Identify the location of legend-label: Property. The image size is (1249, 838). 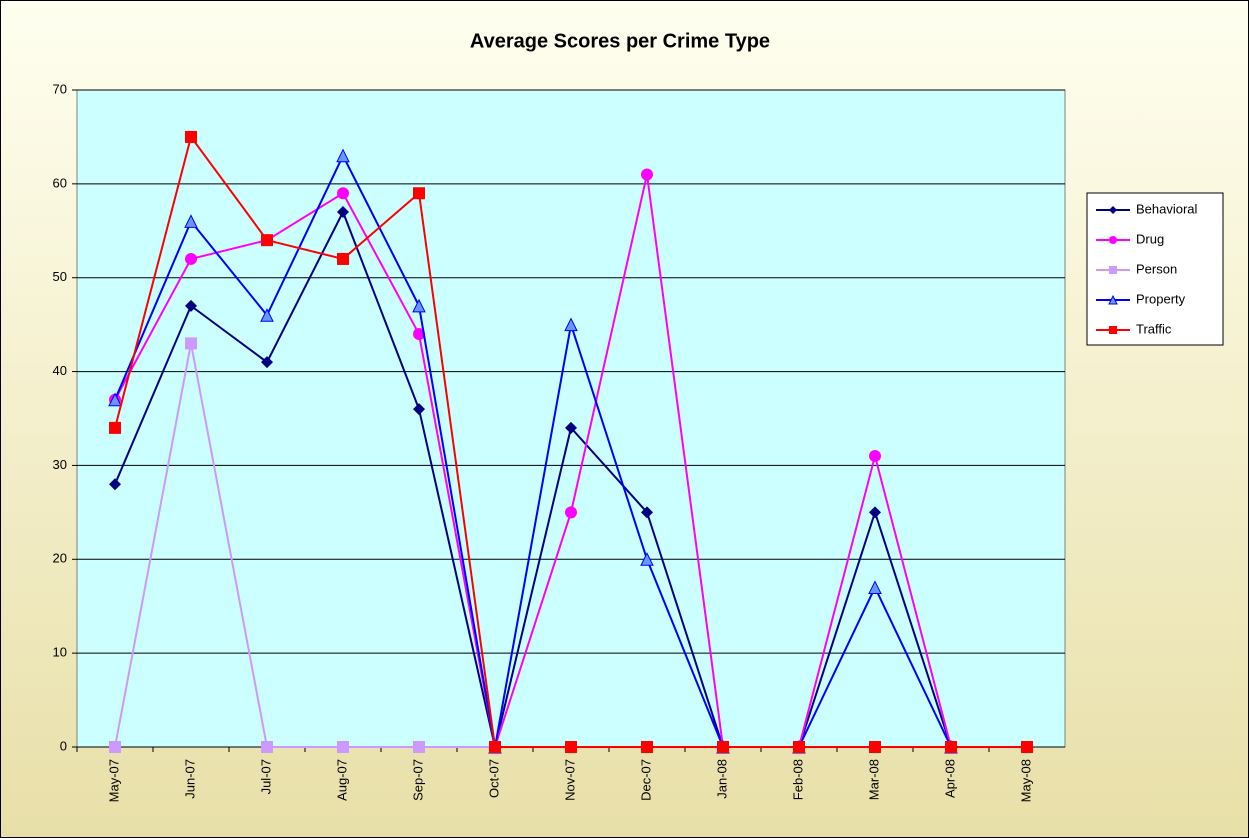
(1161, 298).